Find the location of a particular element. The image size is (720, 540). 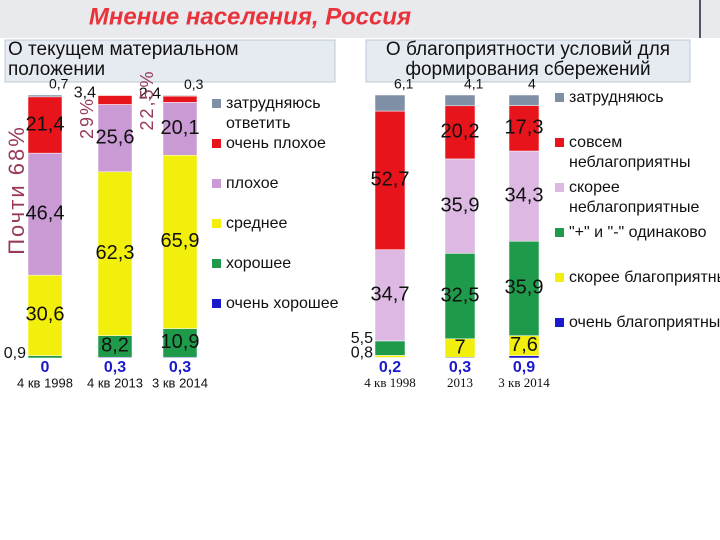

value-label: 4,1 is located at coordinates (474, 84).